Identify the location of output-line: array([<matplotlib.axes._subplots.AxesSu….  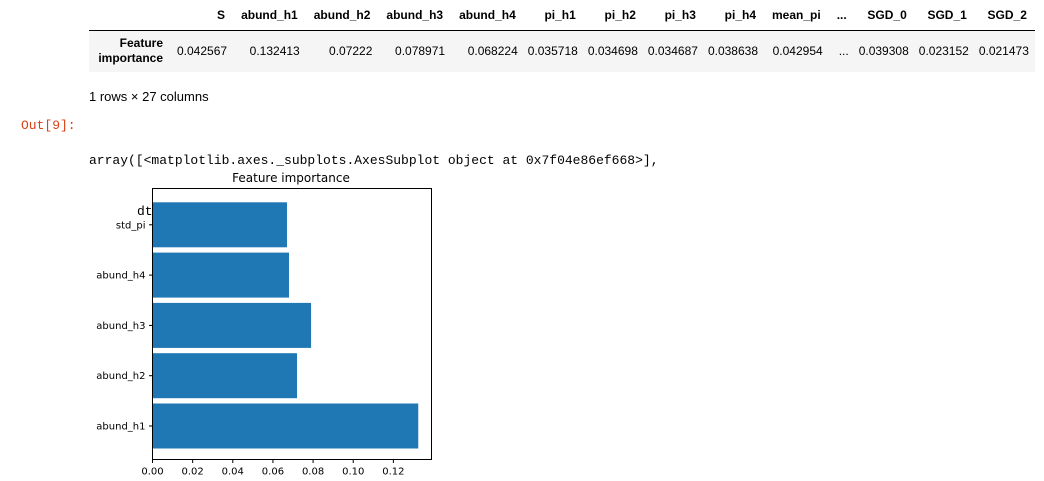
(374, 160).